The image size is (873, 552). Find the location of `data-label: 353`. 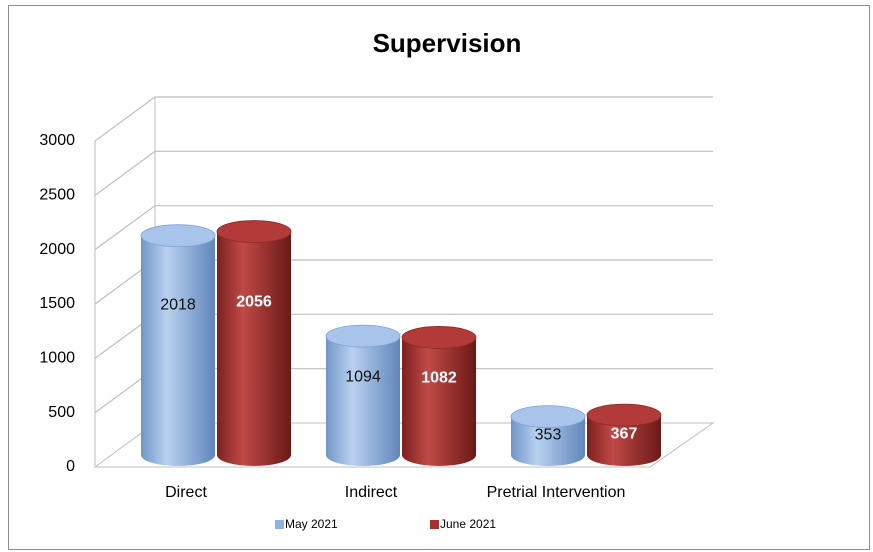

data-label: 353 is located at coordinates (548, 435).